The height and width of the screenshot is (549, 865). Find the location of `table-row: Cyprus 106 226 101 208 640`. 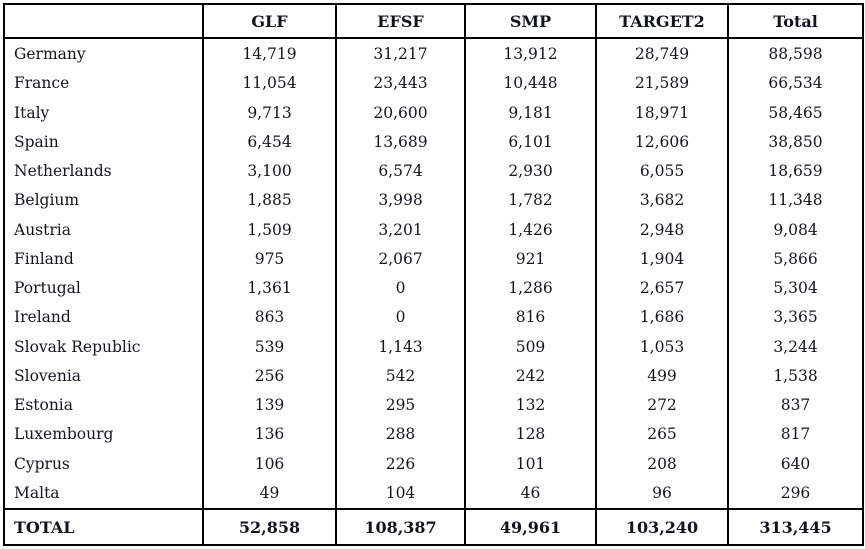

table-row: Cyprus 106 226 101 208 640 is located at coordinates (433, 463).